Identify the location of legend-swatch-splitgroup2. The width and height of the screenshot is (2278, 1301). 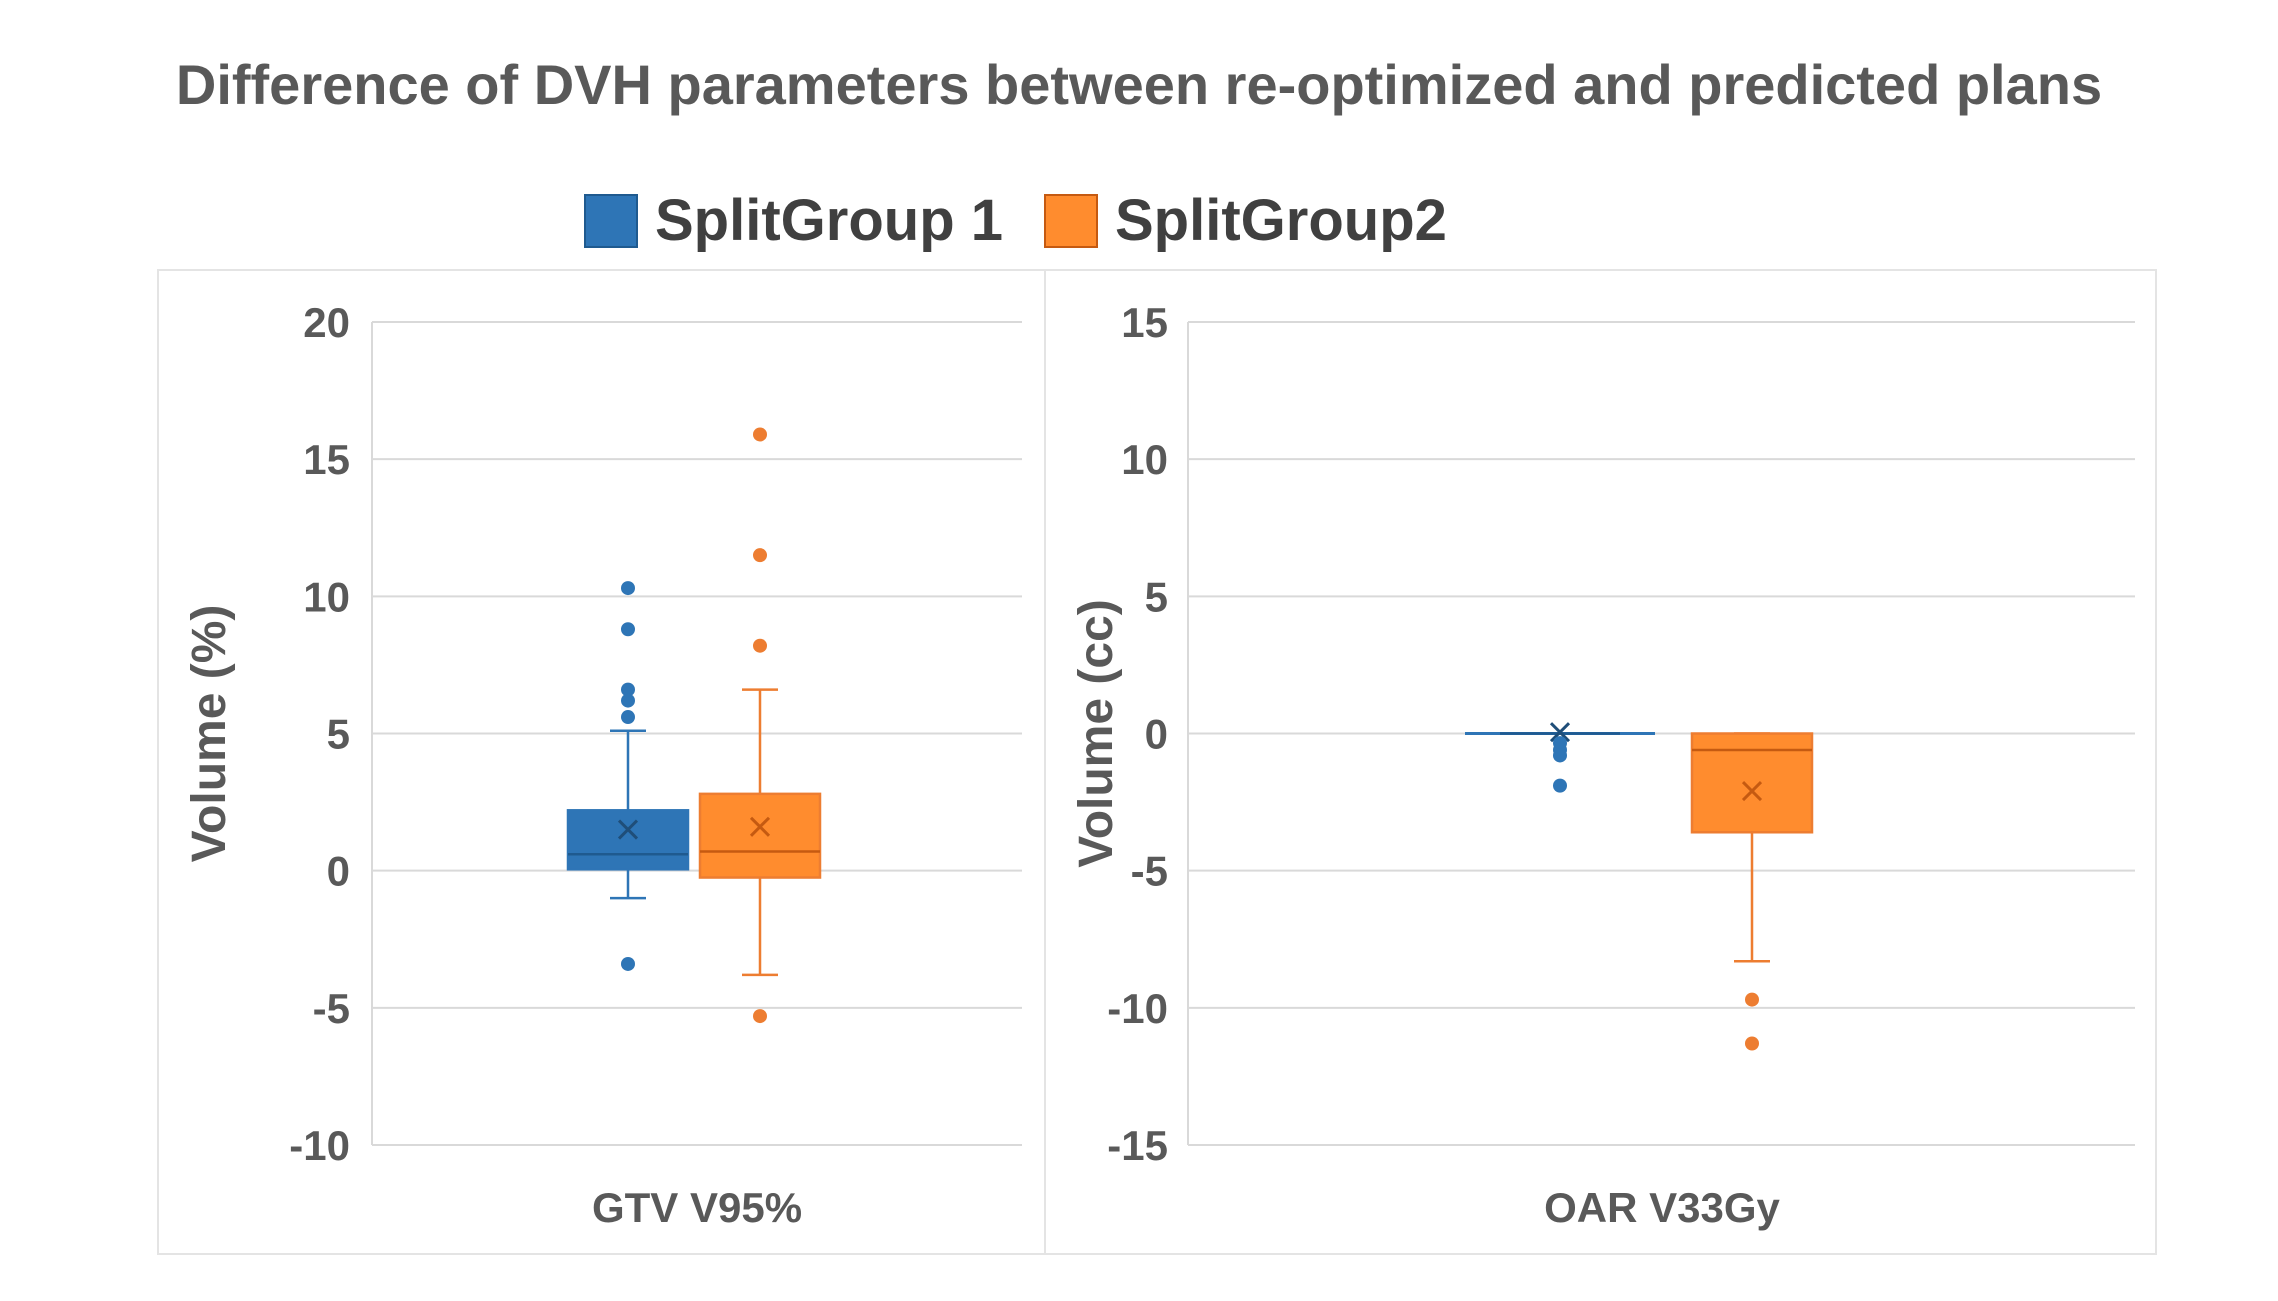
(1071, 221).